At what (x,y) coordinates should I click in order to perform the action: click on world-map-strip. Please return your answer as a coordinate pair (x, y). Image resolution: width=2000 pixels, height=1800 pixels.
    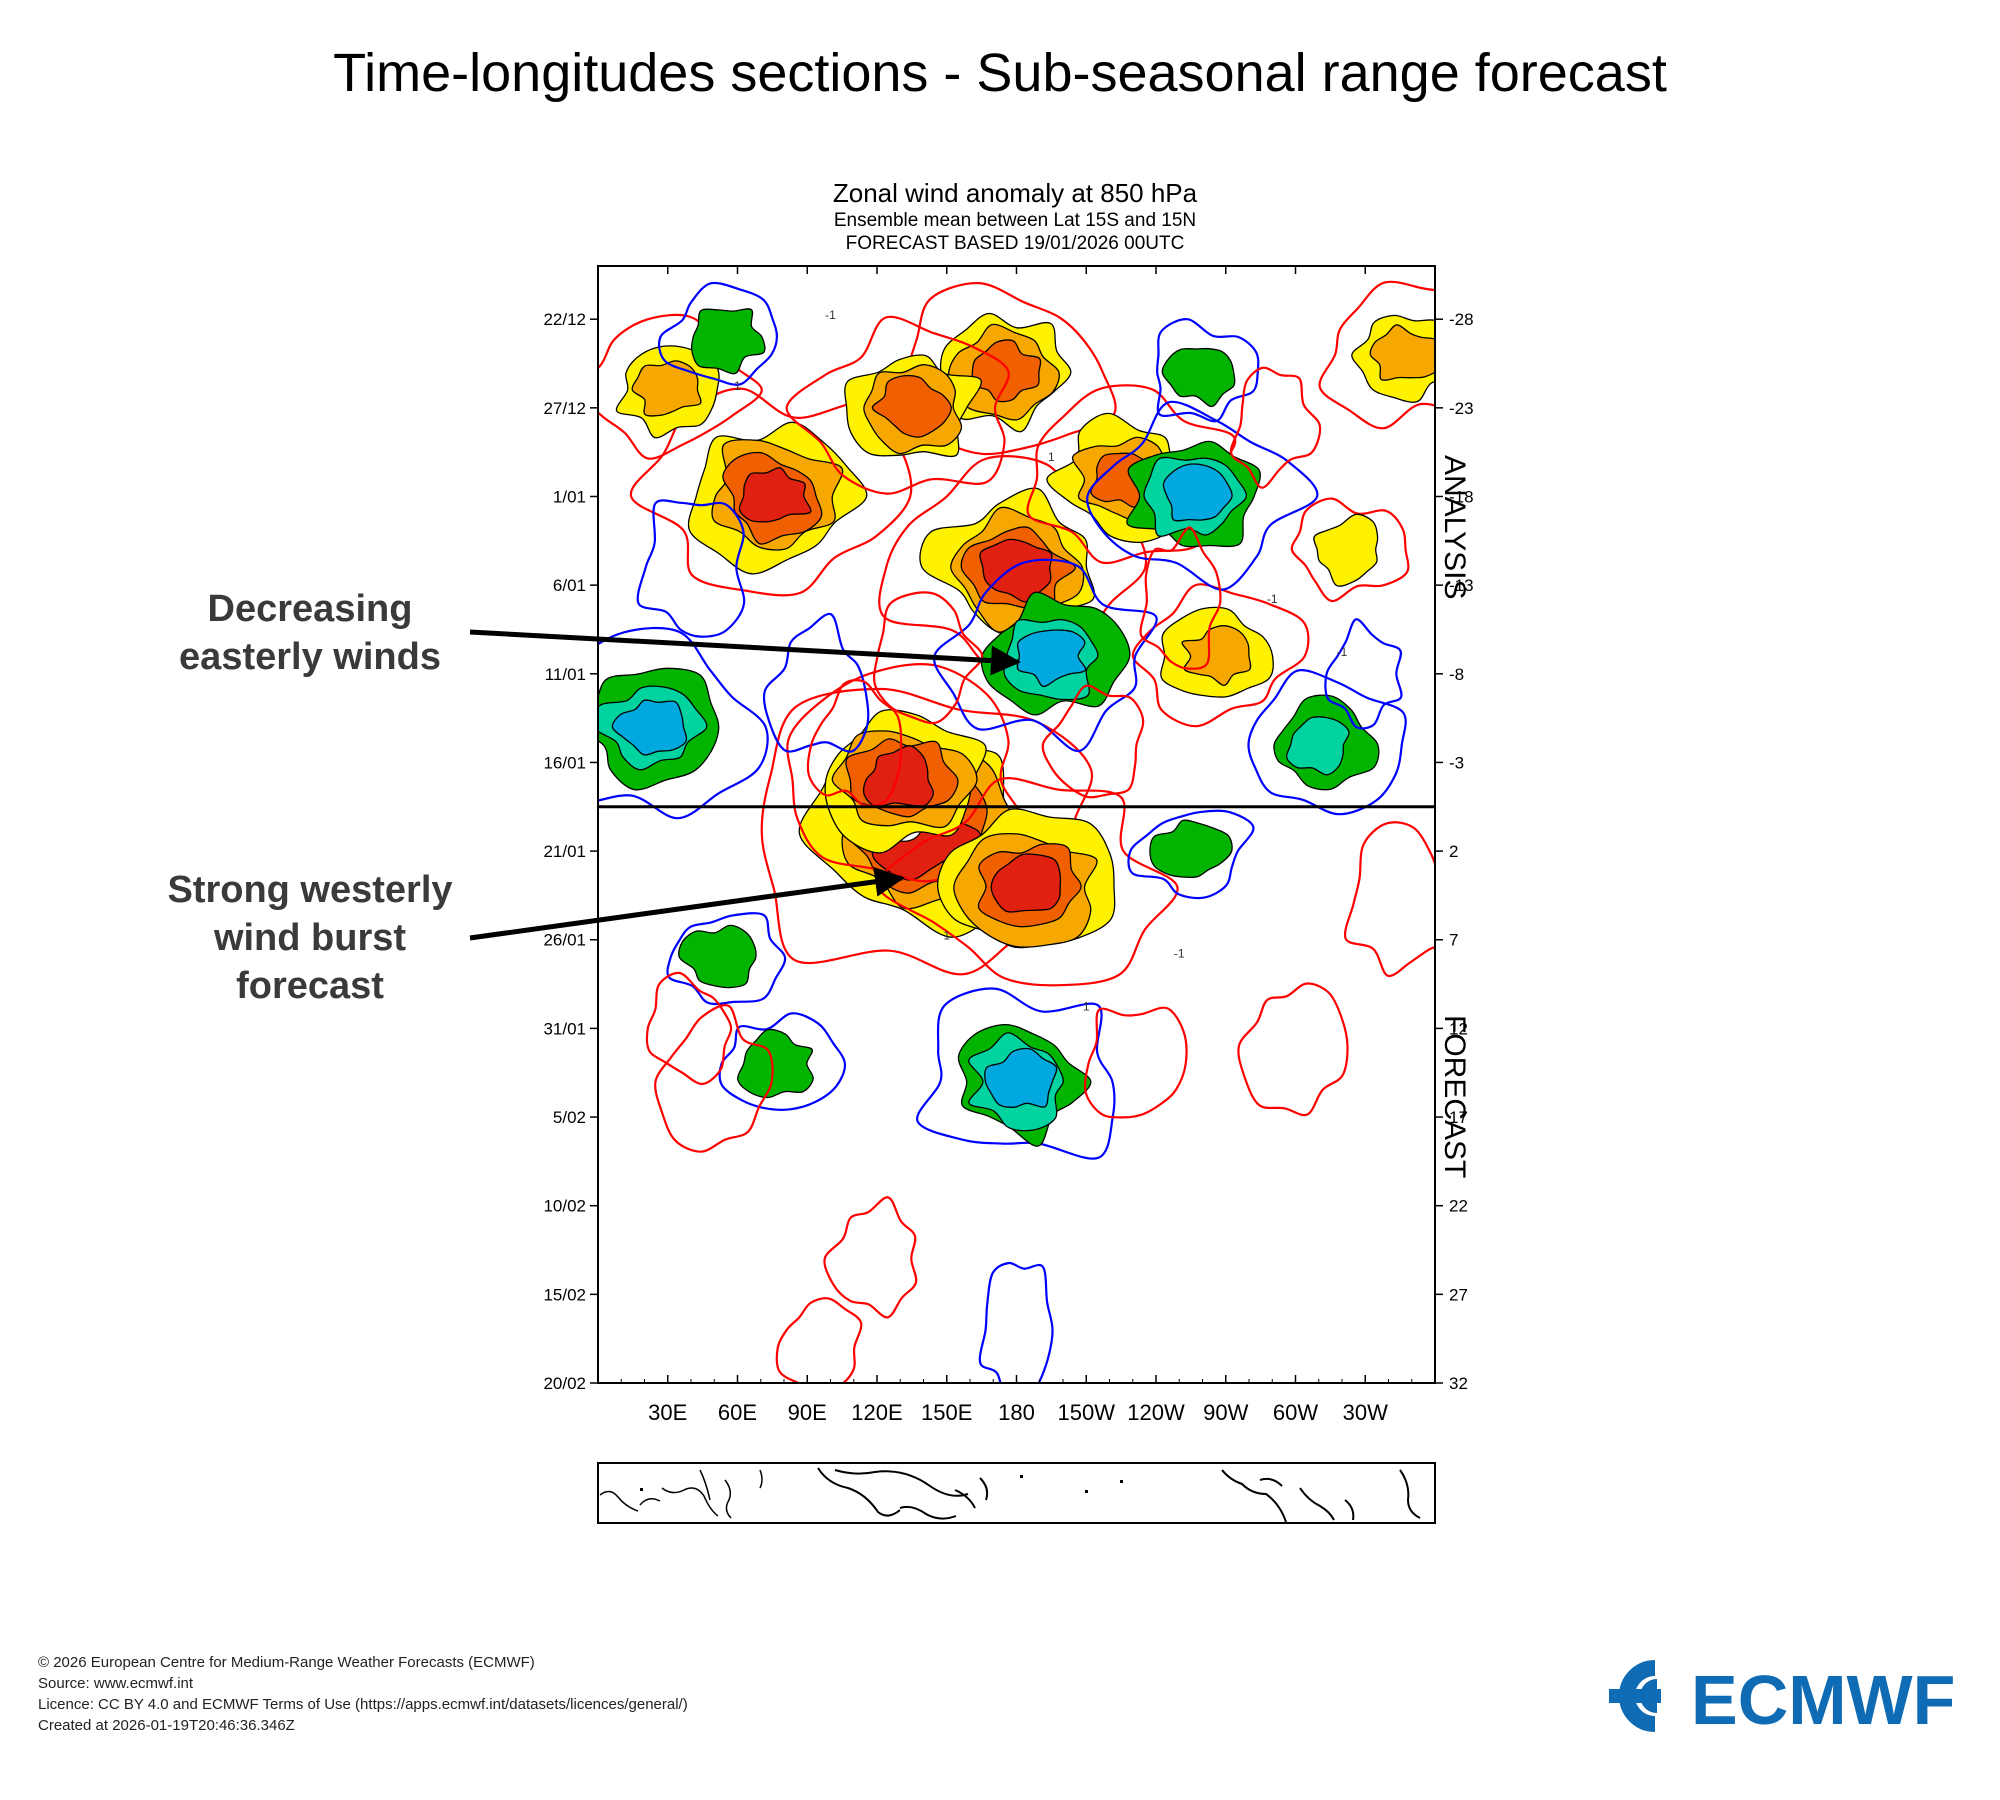
    Looking at the image, I should click on (1016, 1493).